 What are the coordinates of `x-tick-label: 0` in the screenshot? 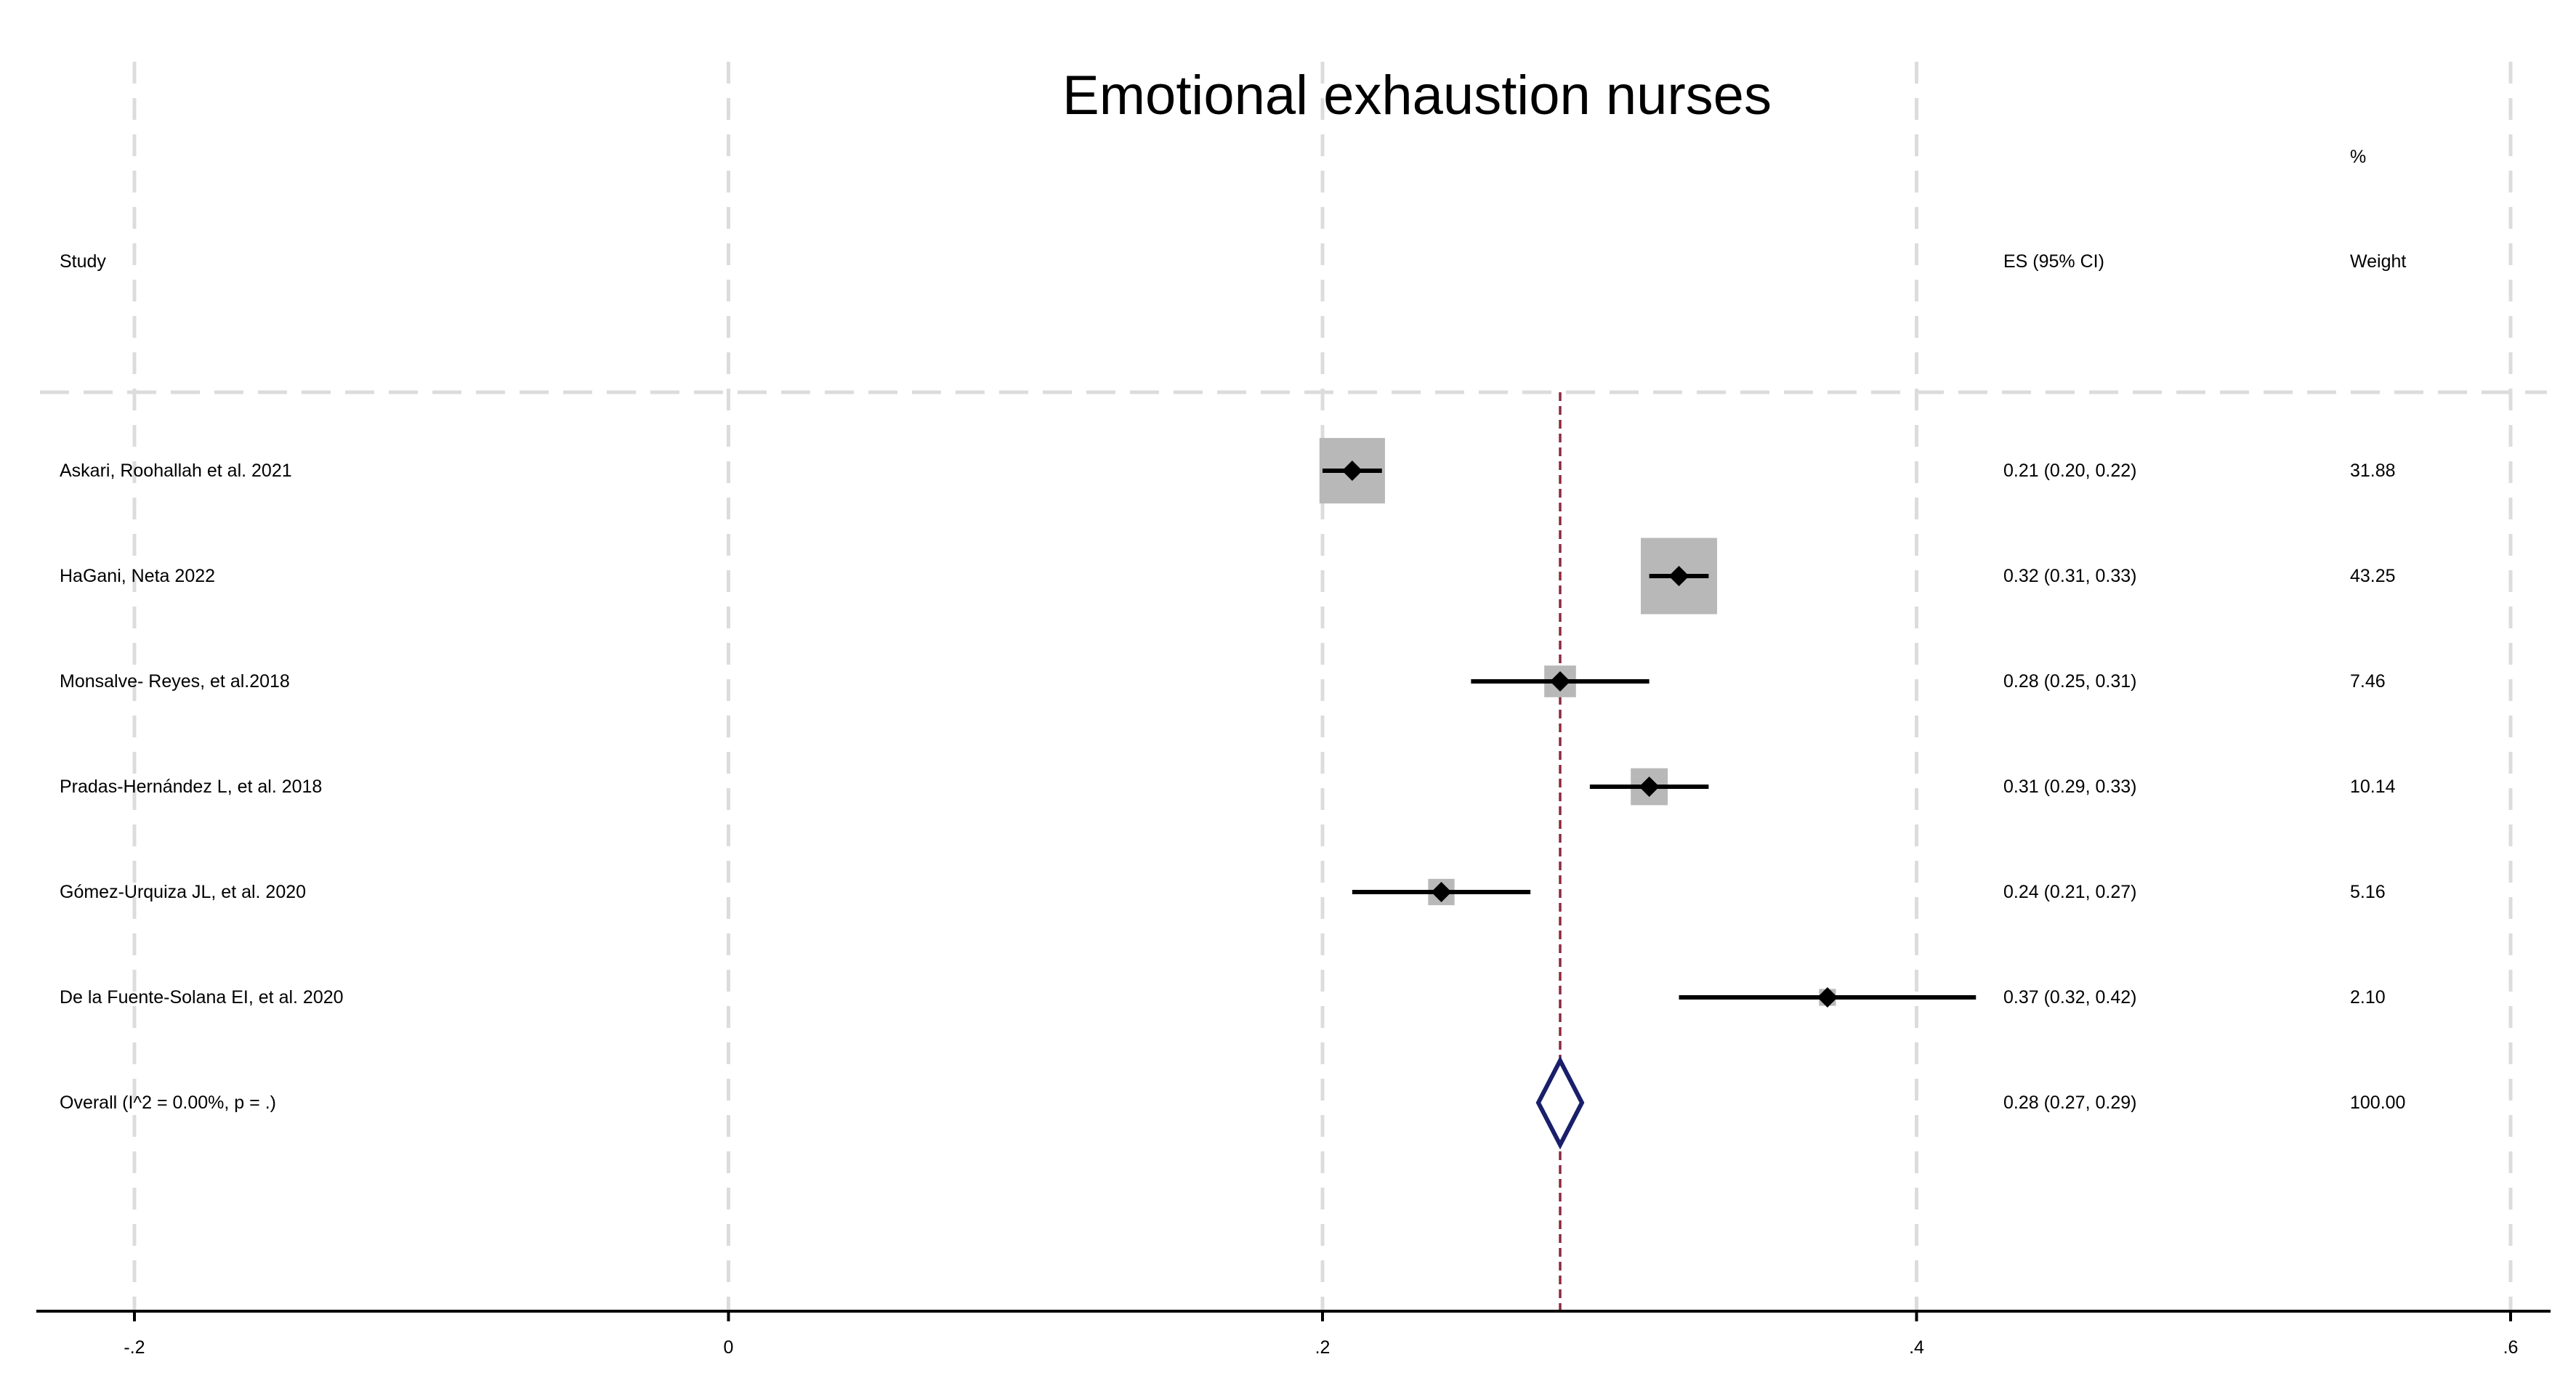 It's located at (729, 1347).